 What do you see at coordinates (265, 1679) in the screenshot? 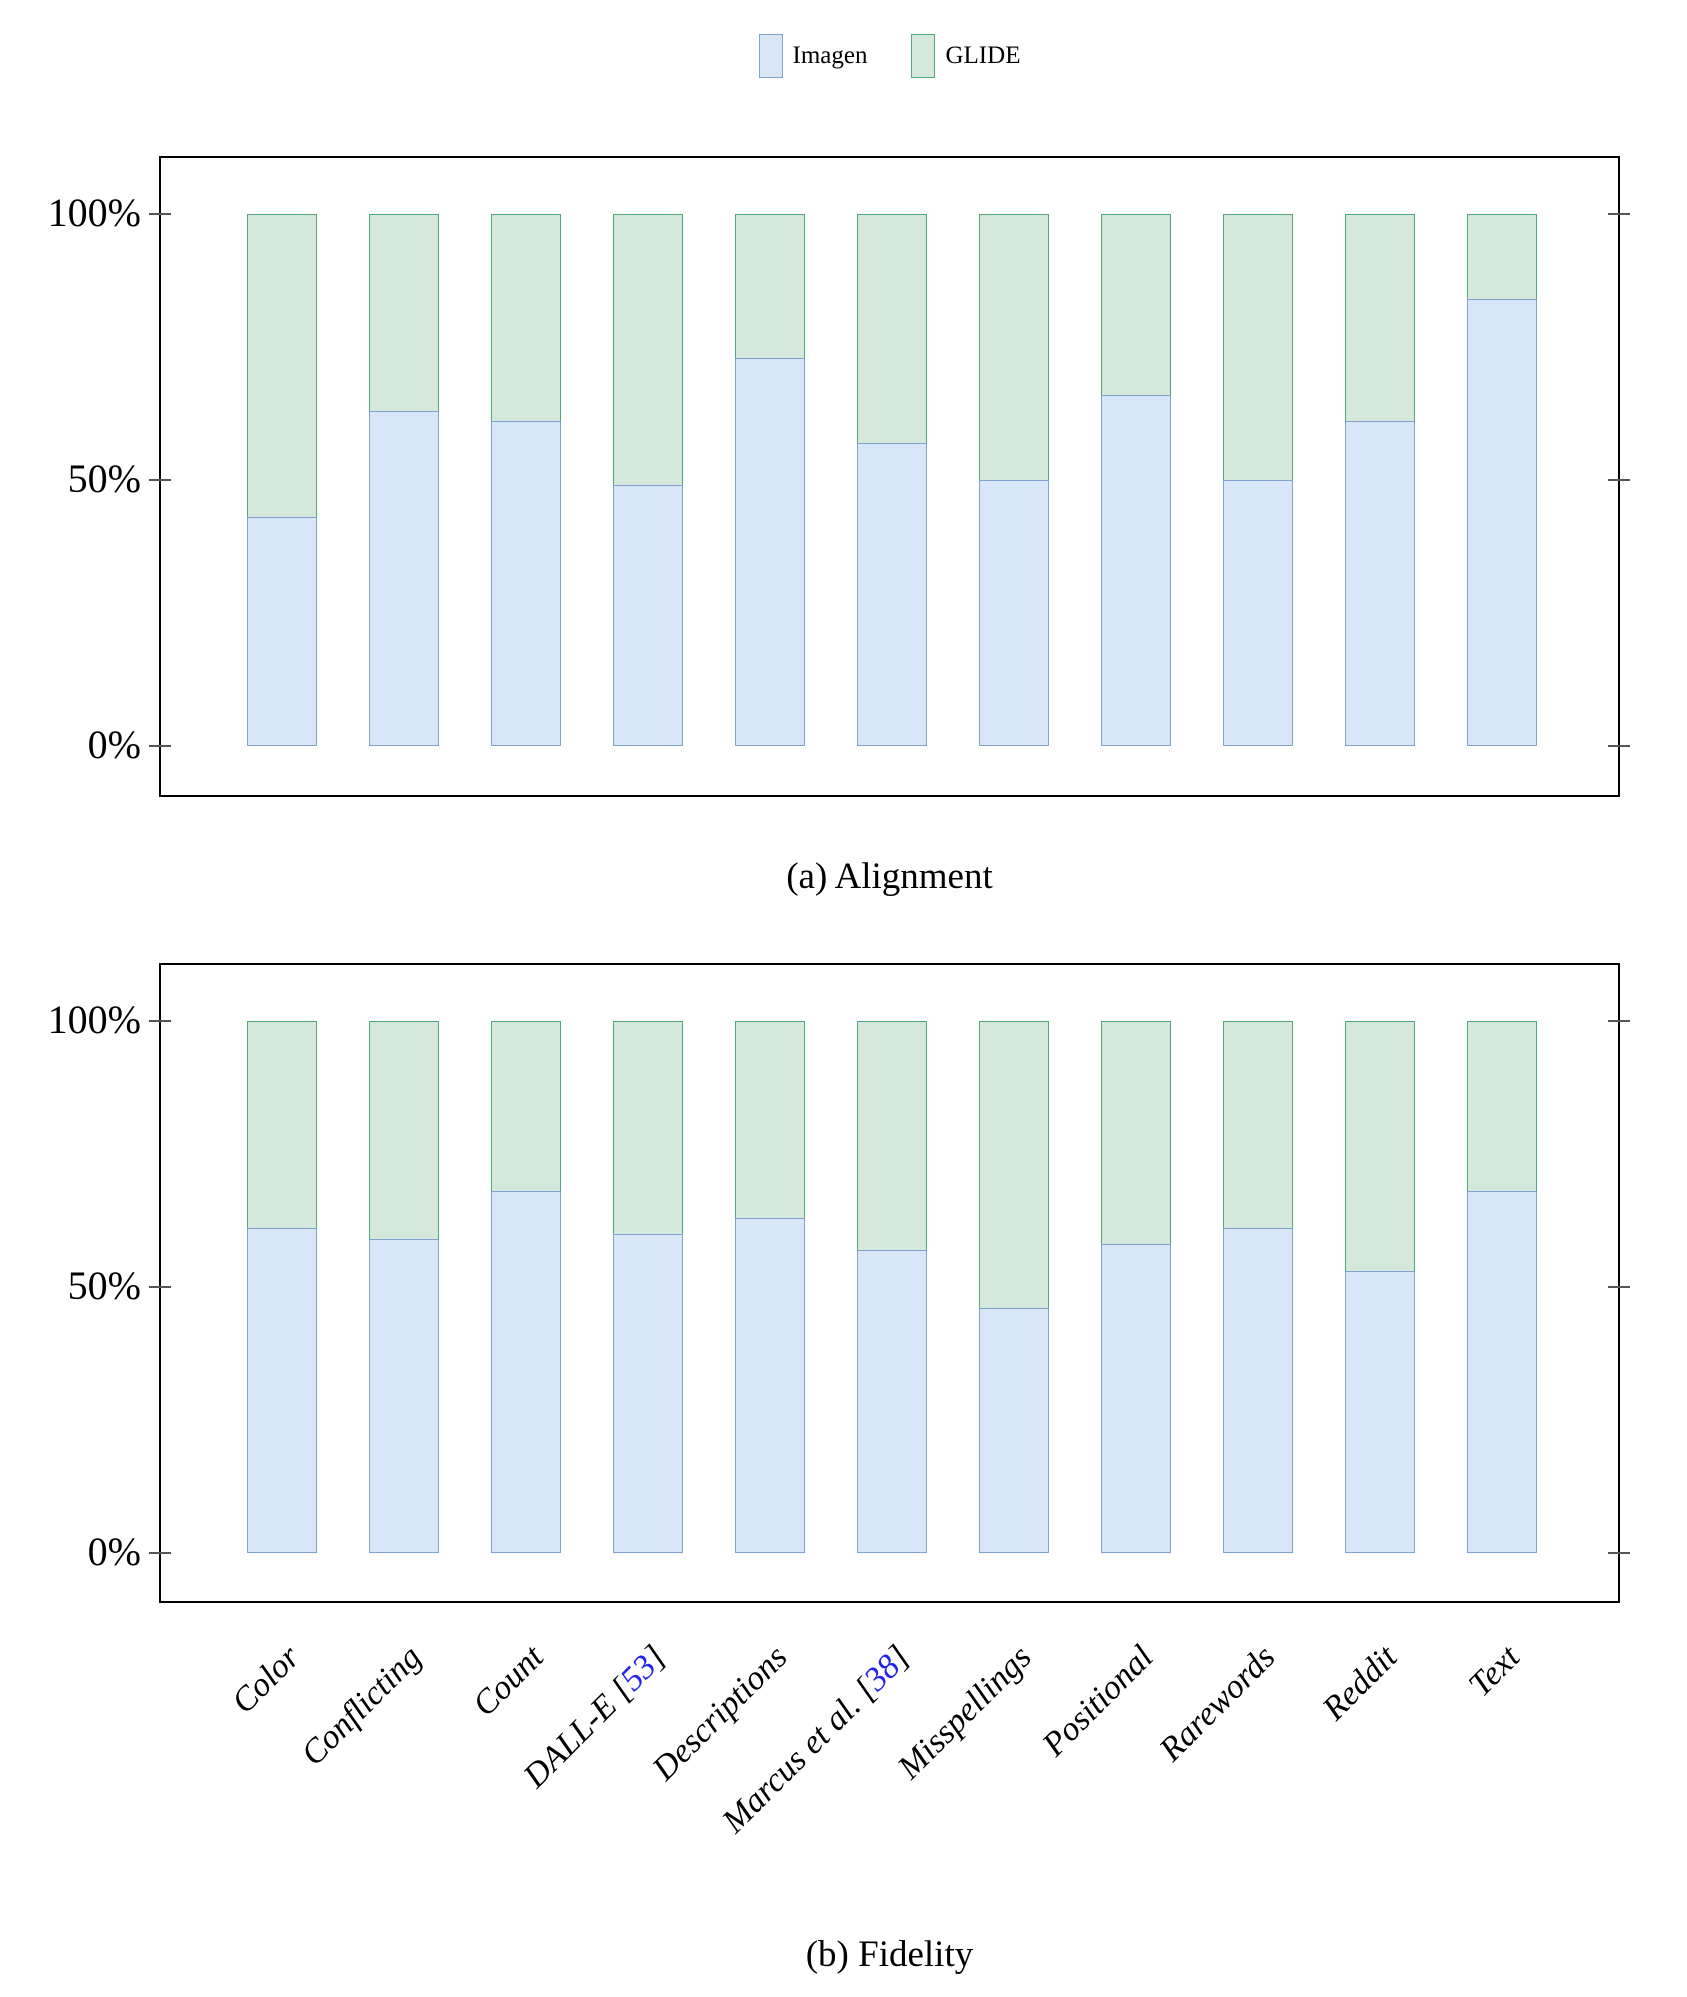
I see `x-axis-label: Color` at bounding box center [265, 1679].